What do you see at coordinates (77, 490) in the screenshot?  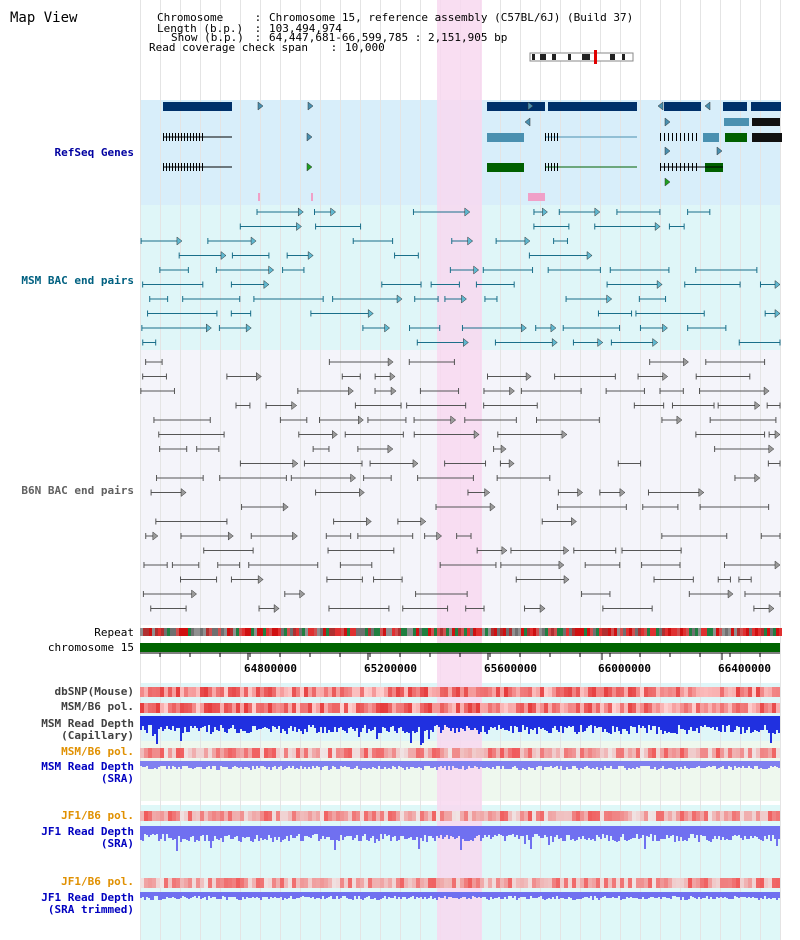 I see `track-label-b6n-bac: B6N BAC end pairs` at bounding box center [77, 490].